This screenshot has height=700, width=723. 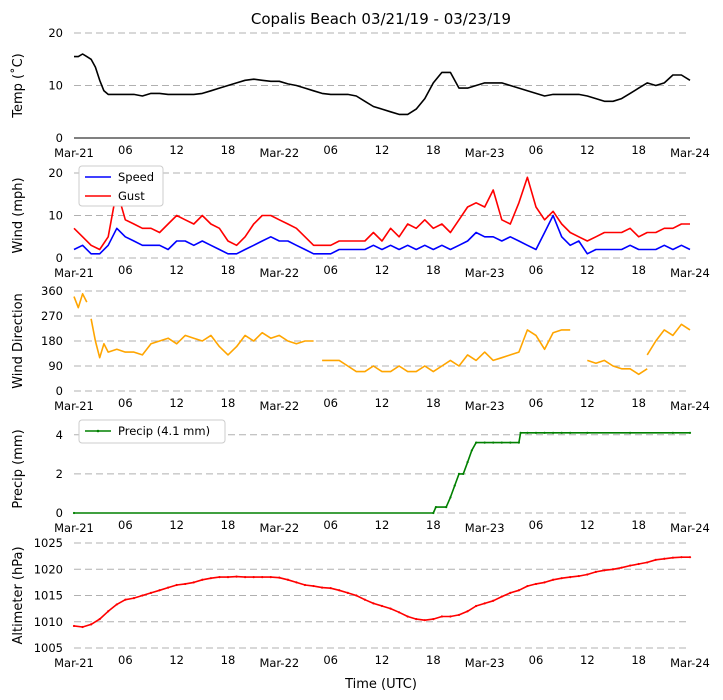 What do you see at coordinates (48, 596) in the screenshot?
I see `altimeter-y-tick-label: 1015` at bounding box center [48, 596].